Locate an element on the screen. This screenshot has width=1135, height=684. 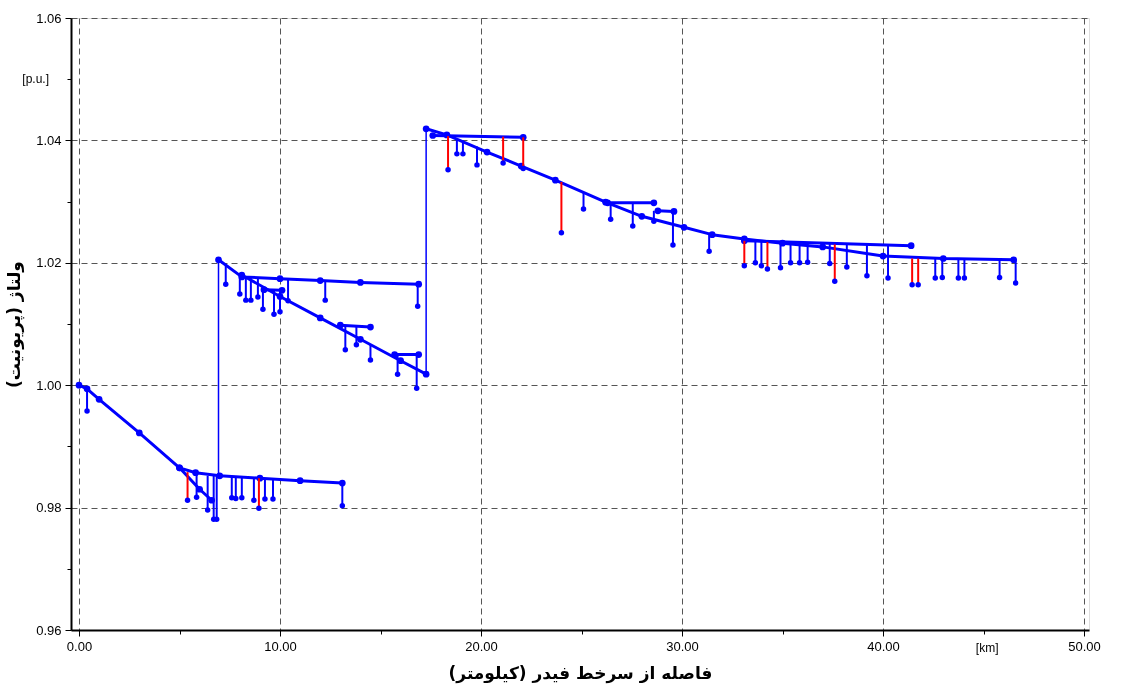
x-tick-label: 20.00 is located at coordinates (481, 646).